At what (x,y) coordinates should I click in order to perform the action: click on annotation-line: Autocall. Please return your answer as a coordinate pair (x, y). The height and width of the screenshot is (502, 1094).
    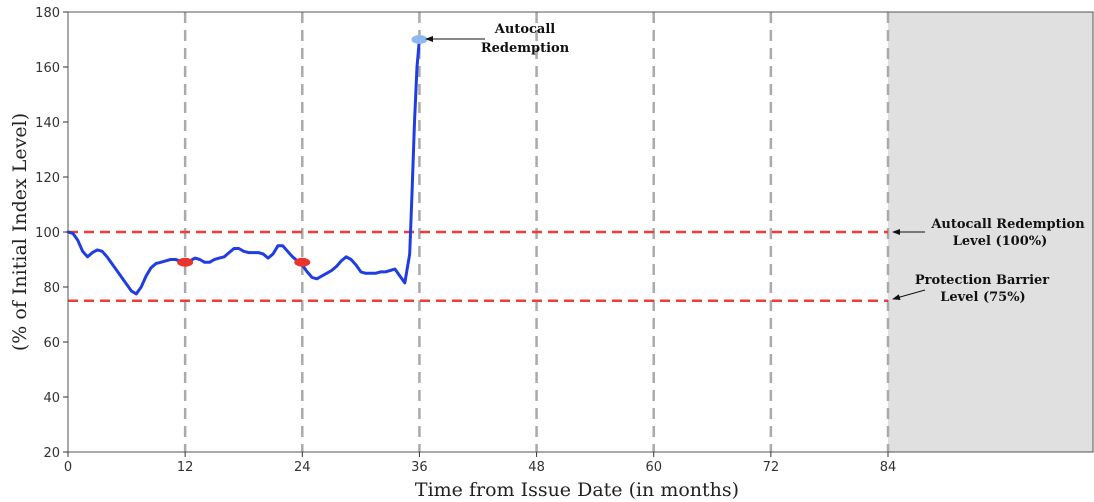
    Looking at the image, I should click on (524, 29).